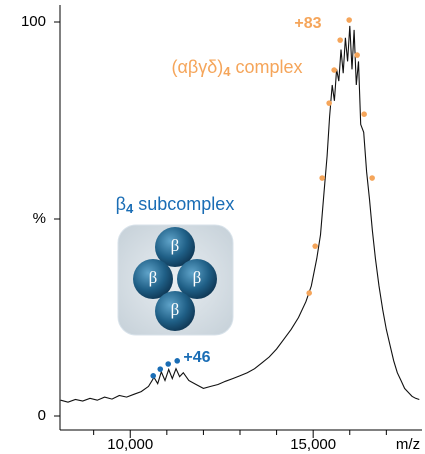  Describe the element at coordinates (313, 444) in the screenshot. I see `x-tick-label: 15,000` at that location.